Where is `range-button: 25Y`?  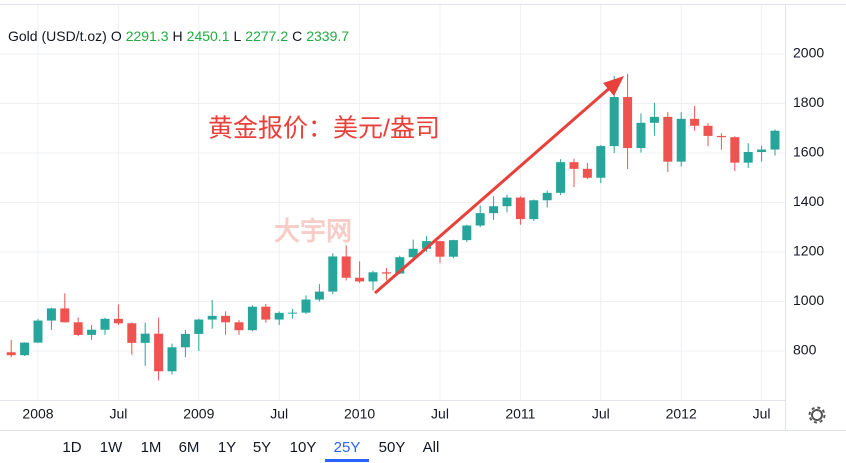
range-button: 25Y is located at coordinates (347, 447).